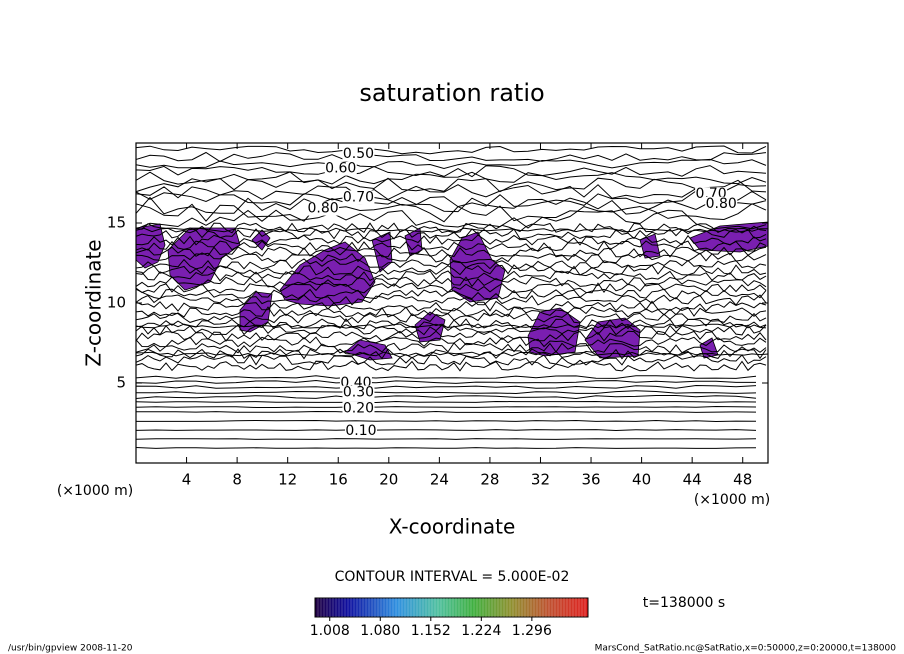  Describe the element at coordinates (237, 480) in the screenshot. I see `x-tick-label: 8` at that location.